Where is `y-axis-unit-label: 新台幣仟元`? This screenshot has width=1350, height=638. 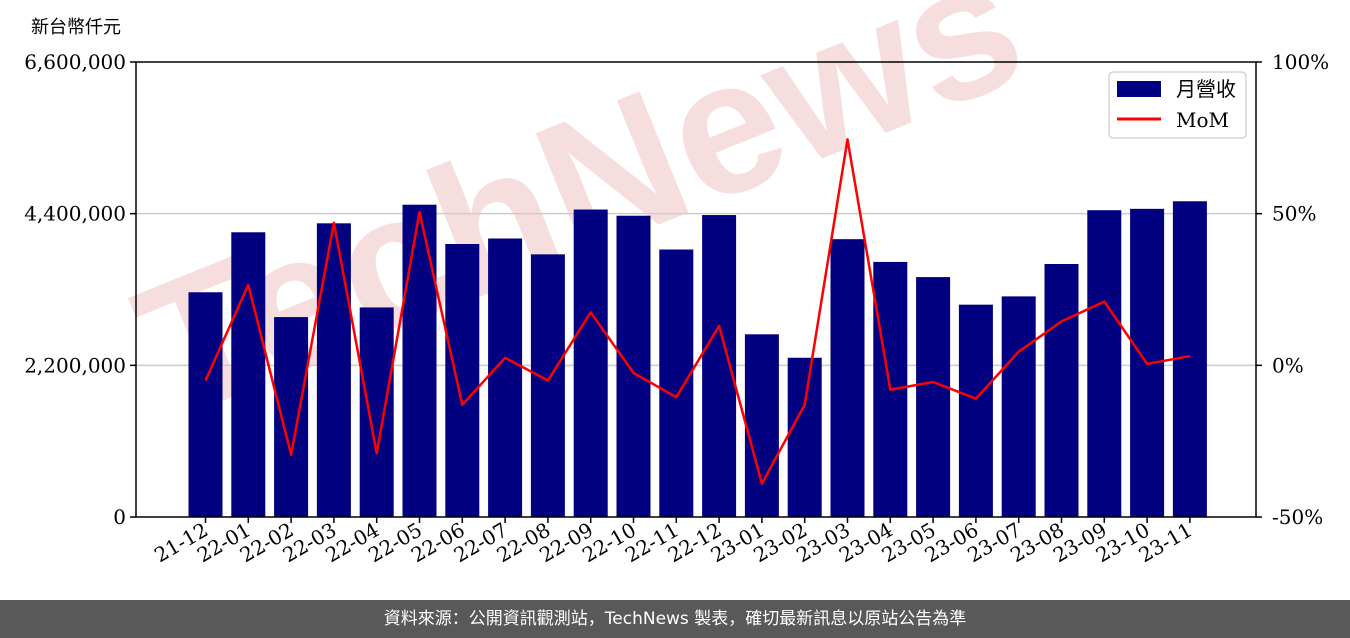
y-axis-unit-label: 新台幣仟元 is located at coordinates (76, 27).